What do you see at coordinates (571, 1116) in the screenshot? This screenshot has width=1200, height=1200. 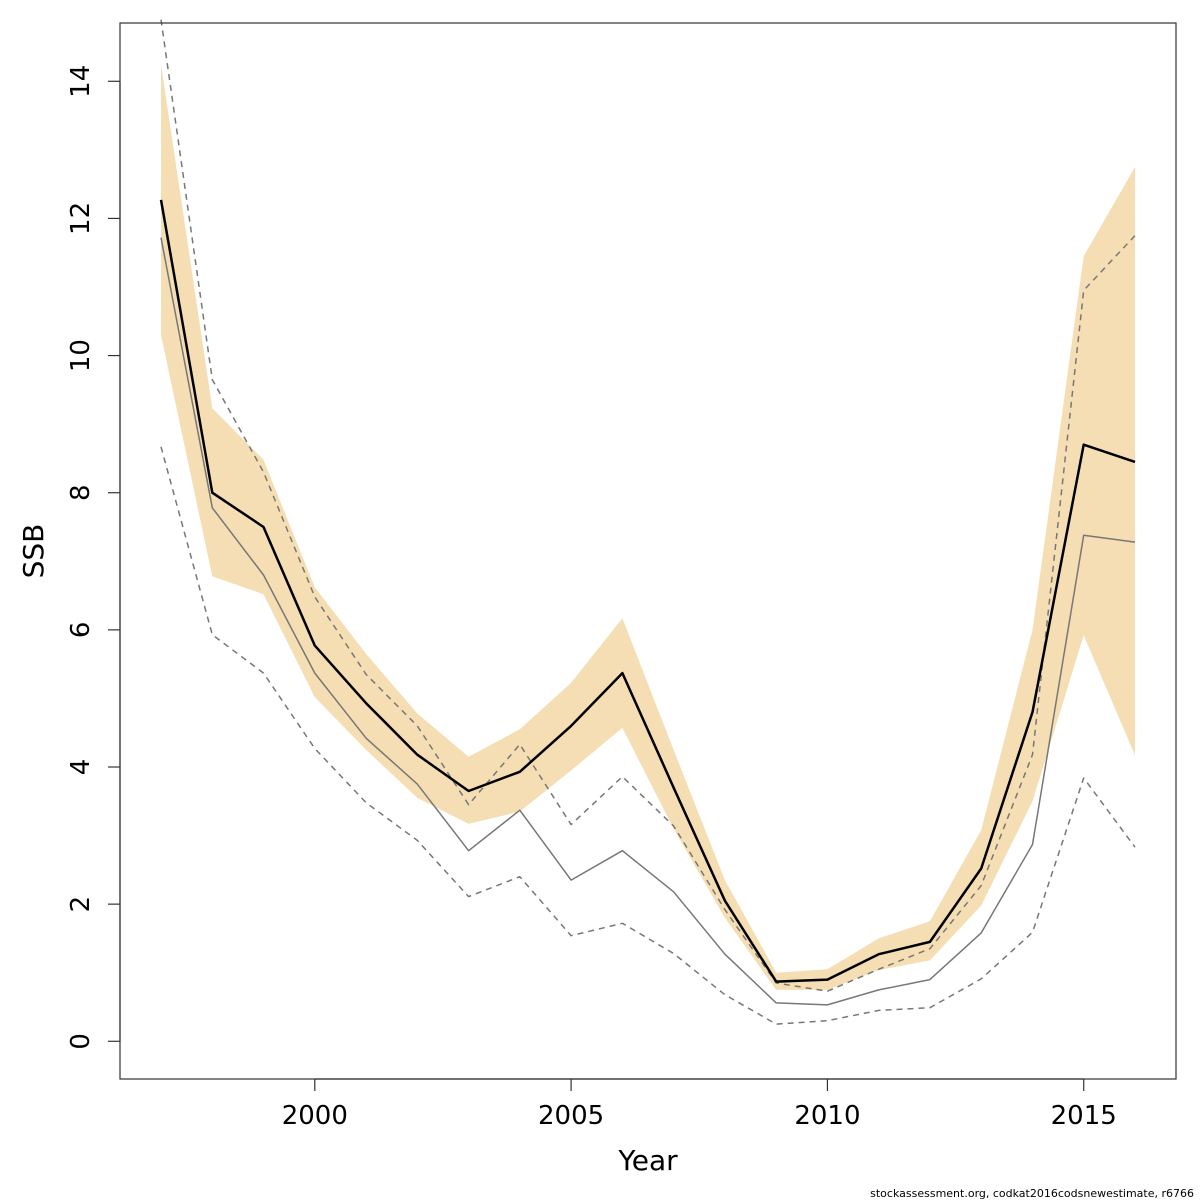 I see `x-tick-label: 2005` at bounding box center [571, 1116].